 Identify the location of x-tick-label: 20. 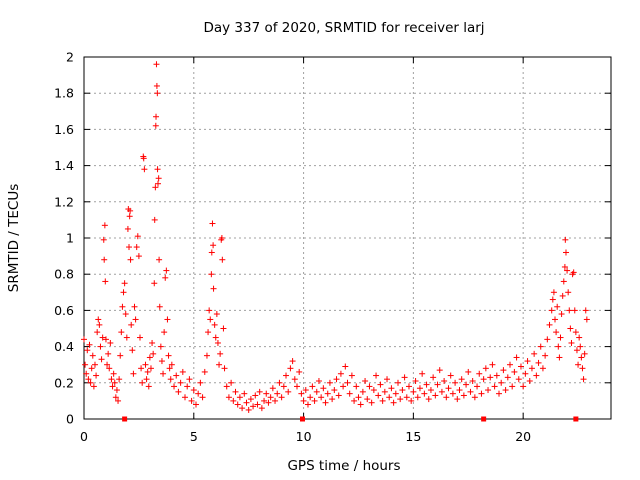
(523, 436).